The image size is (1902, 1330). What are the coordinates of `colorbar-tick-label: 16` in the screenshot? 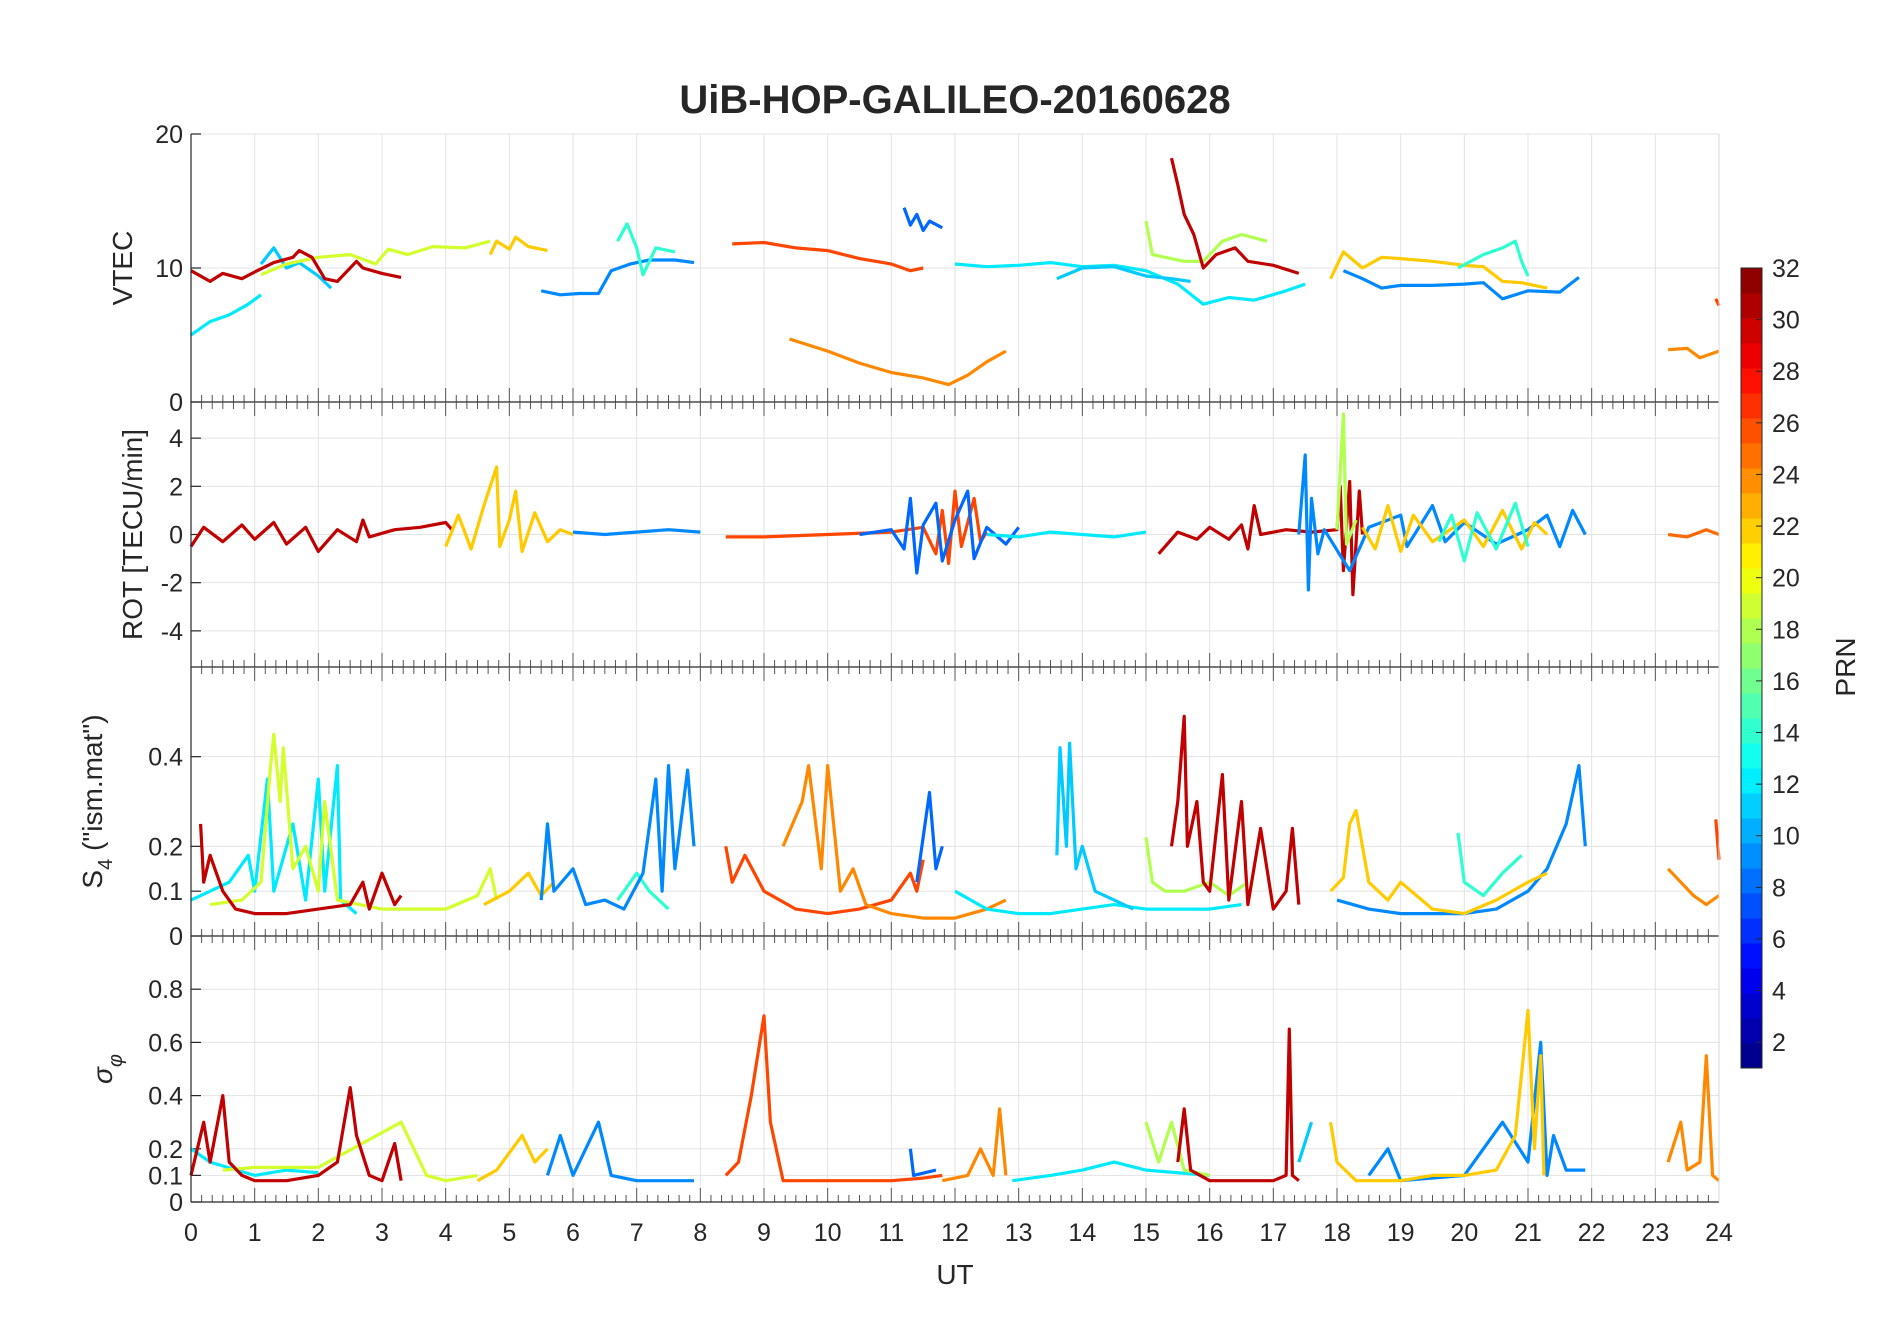 It's located at (1786, 682).